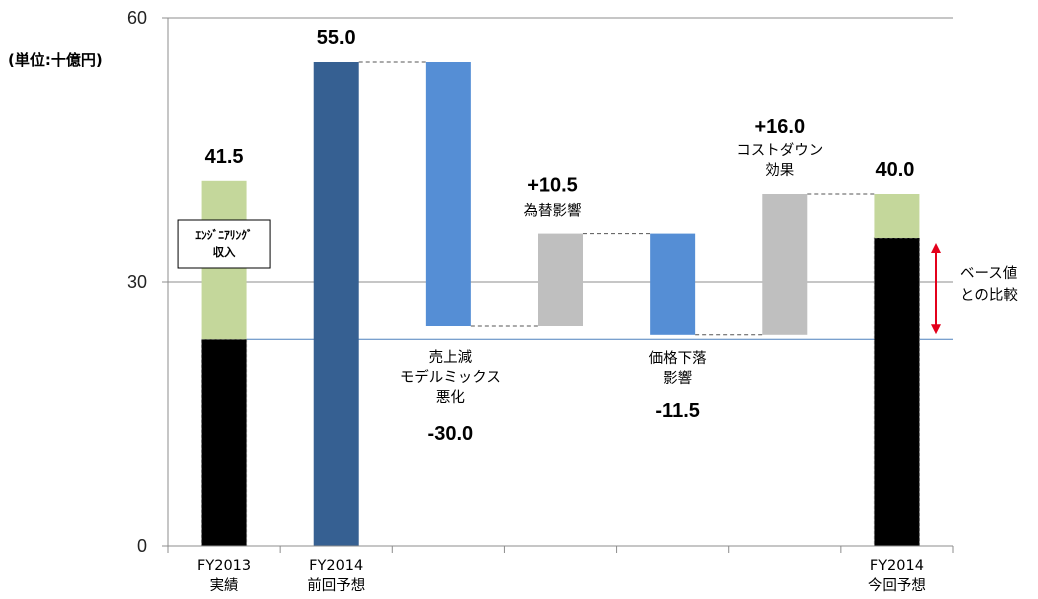 This screenshot has width=1038, height=599. I want to click on annotation-bar-2: 悪化, so click(450, 397).